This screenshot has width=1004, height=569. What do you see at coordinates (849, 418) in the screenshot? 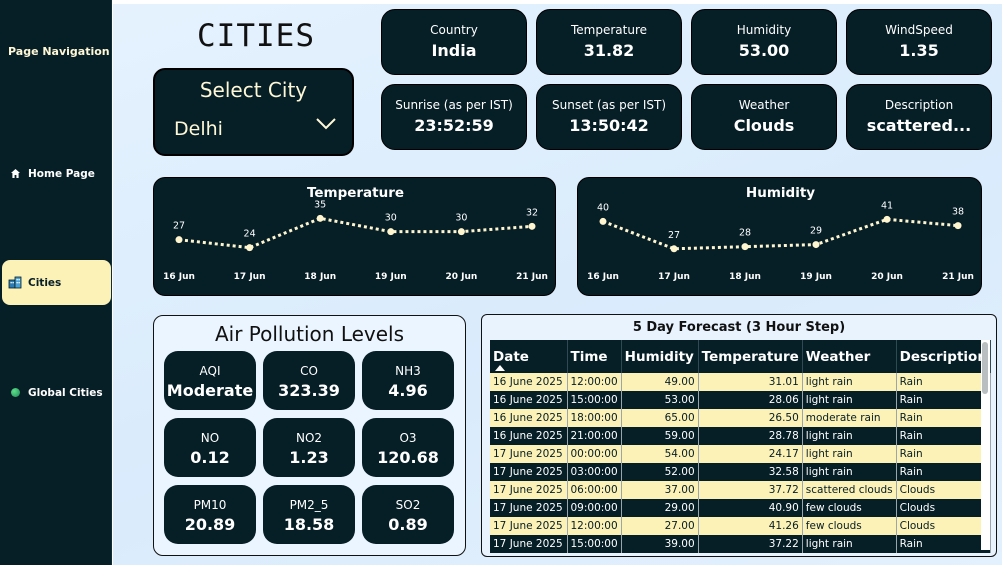
I see `cell-weather: moderate rain` at bounding box center [849, 418].